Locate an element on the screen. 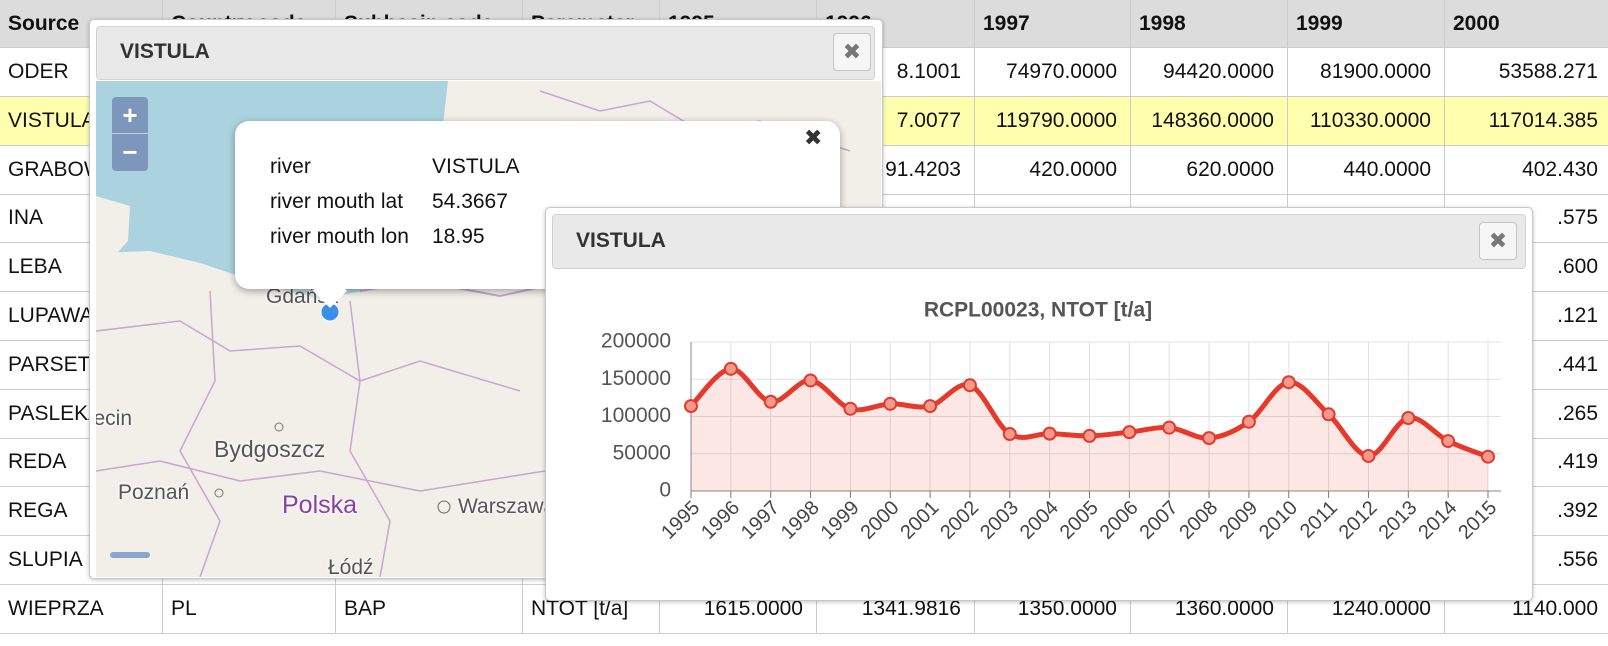 This screenshot has width=1608, height=646. chart-title: RCPL00023, NTOT [t/a] is located at coordinates (1038, 310).